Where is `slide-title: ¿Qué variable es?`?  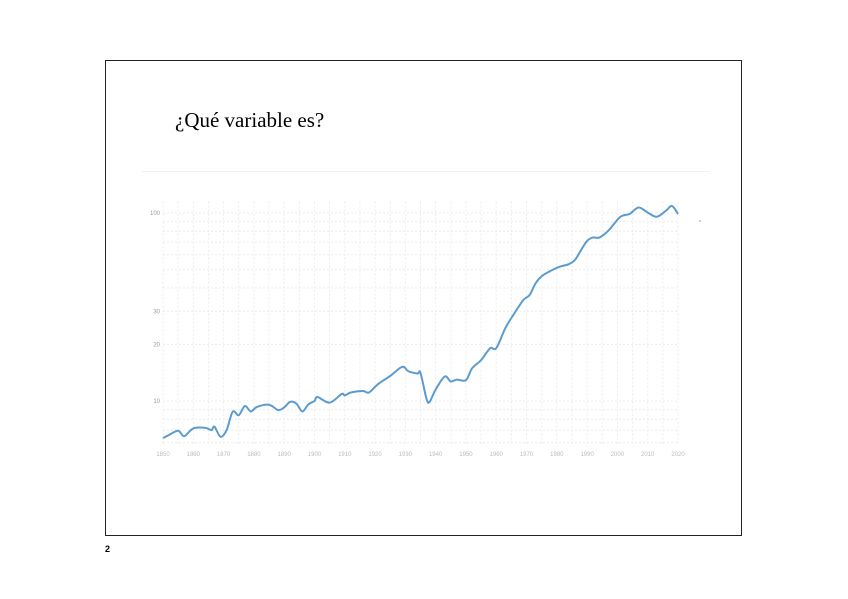 slide-title: ¿Qué variable es? is located at coordinates (250, 120).